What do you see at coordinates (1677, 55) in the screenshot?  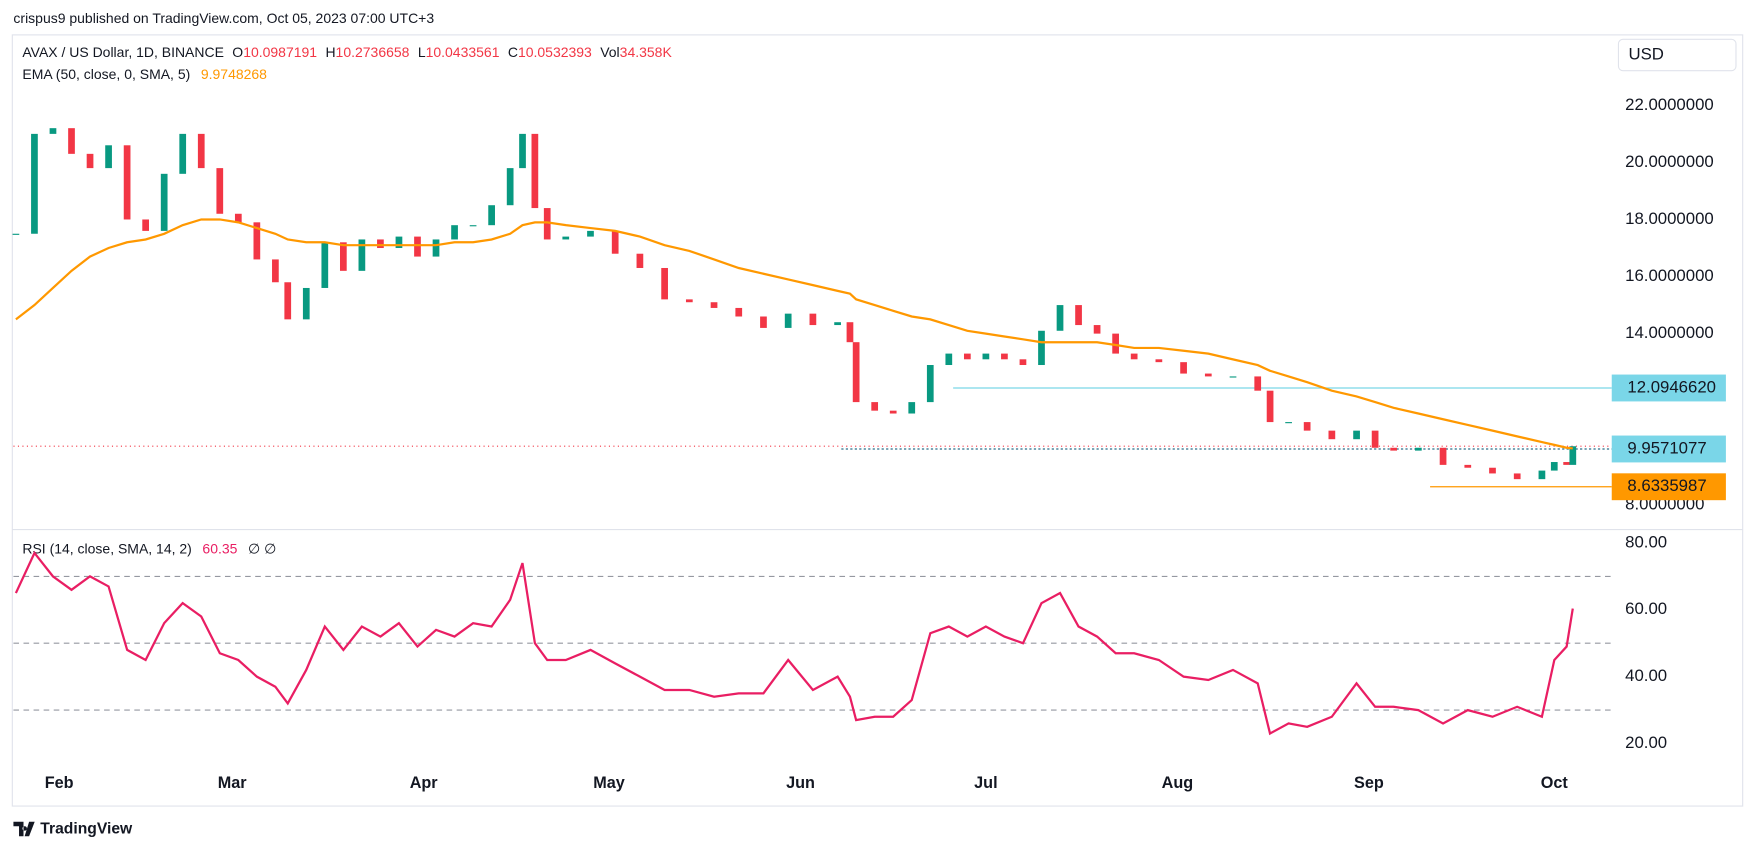 I see `currency-button` at bounding box center [1677, 55].